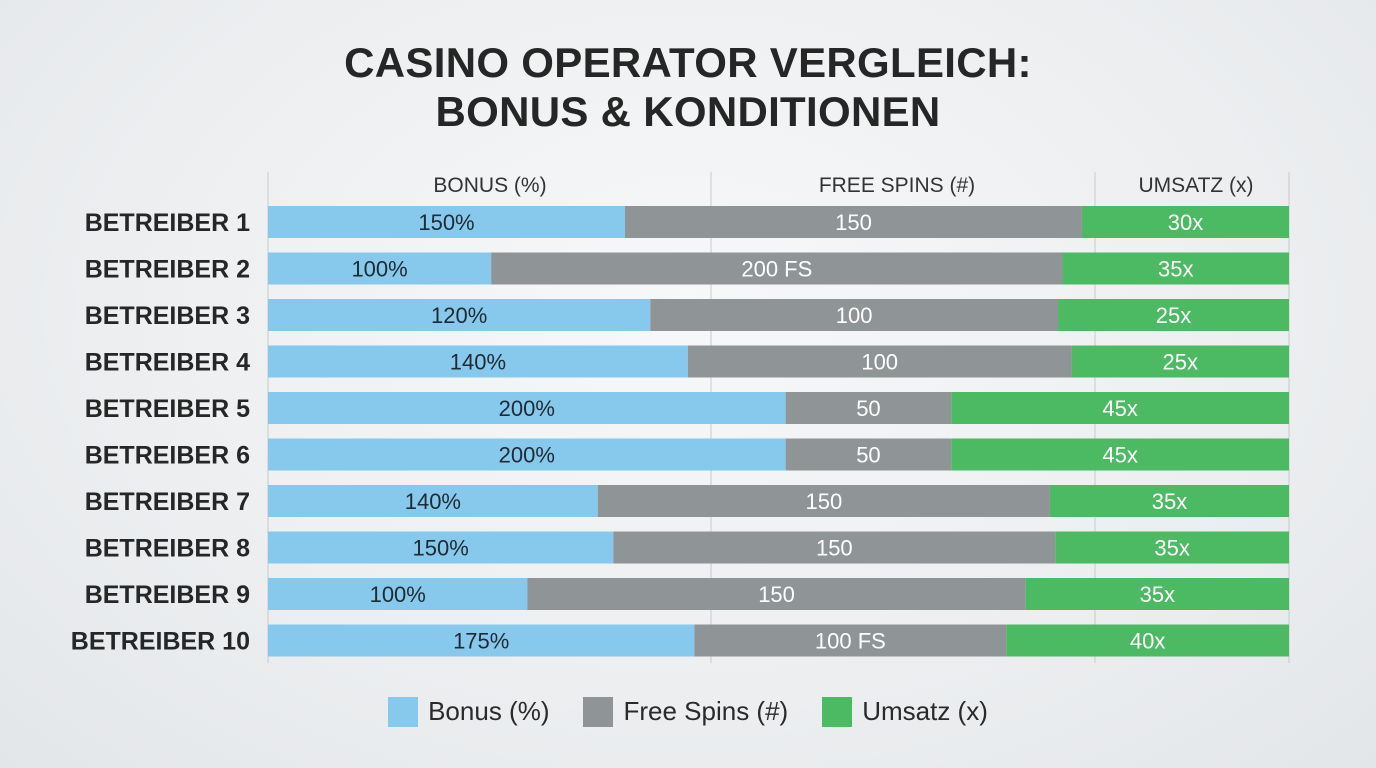  I want to click on data-label-1-2: 30x, so click(1185, 222).